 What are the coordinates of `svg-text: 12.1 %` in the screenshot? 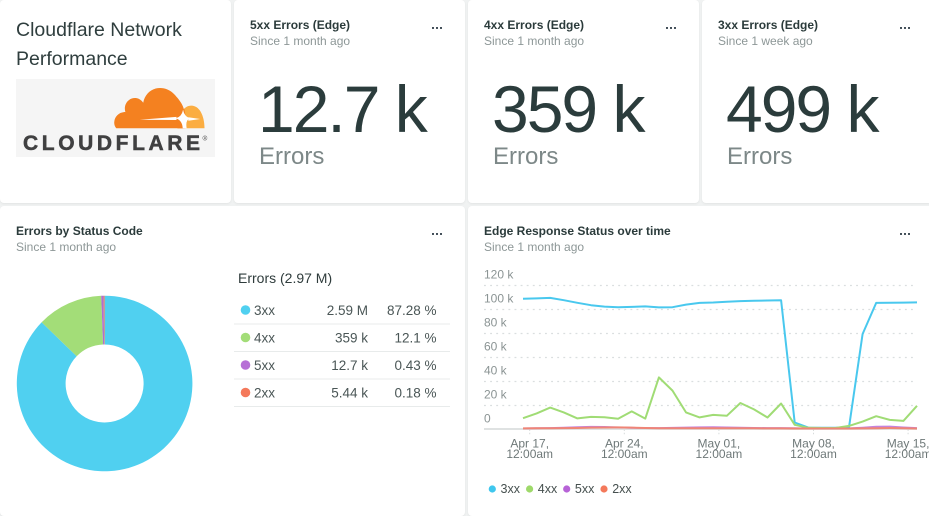 It's located at (415, 337).